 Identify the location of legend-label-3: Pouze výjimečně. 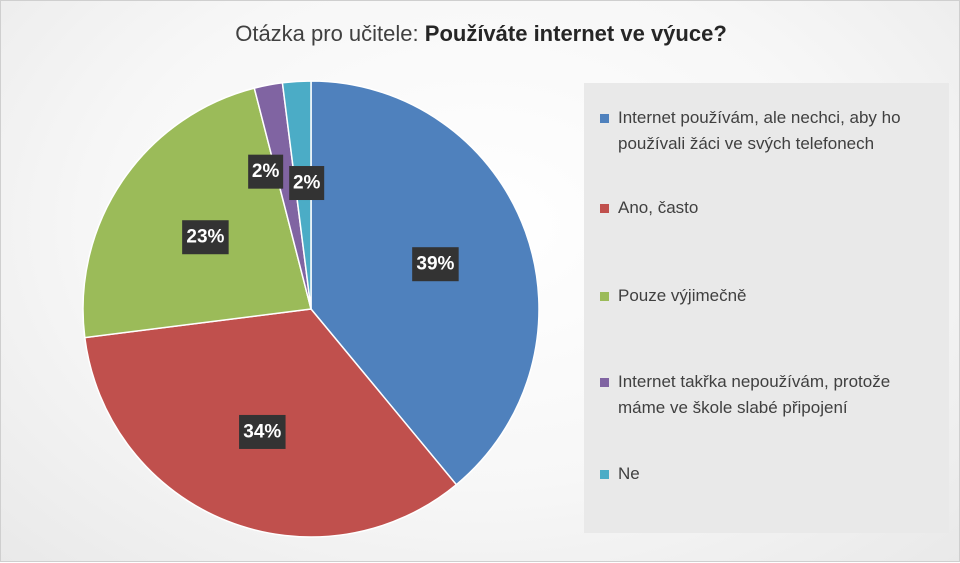
(682, 295).